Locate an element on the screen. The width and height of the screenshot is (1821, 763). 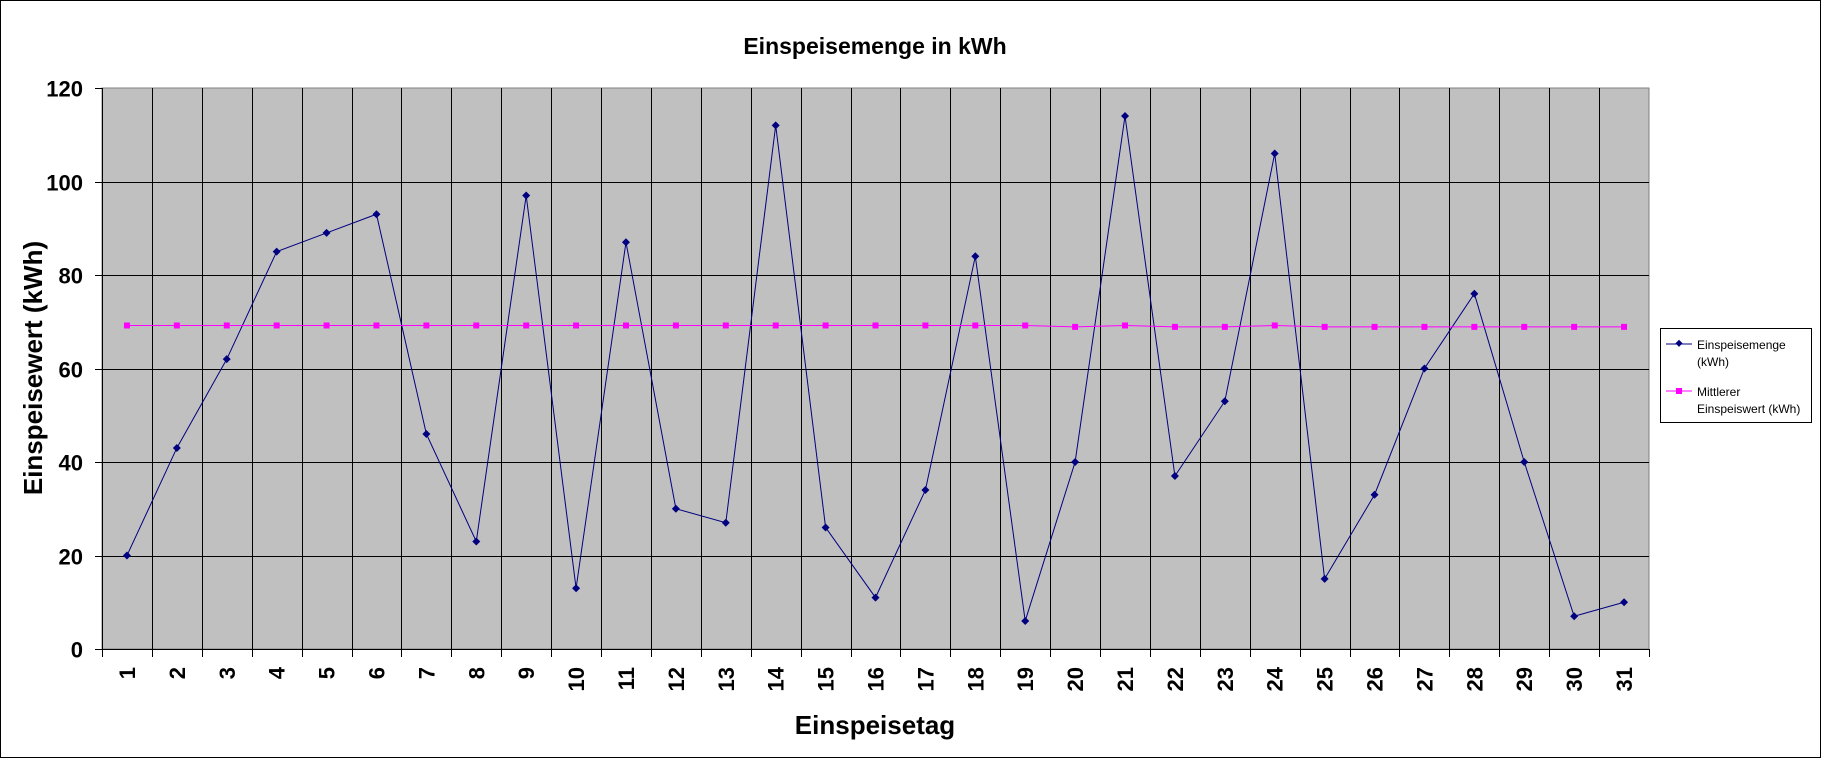
x-tick-label: 28 is located at coordinates (1474, 679).